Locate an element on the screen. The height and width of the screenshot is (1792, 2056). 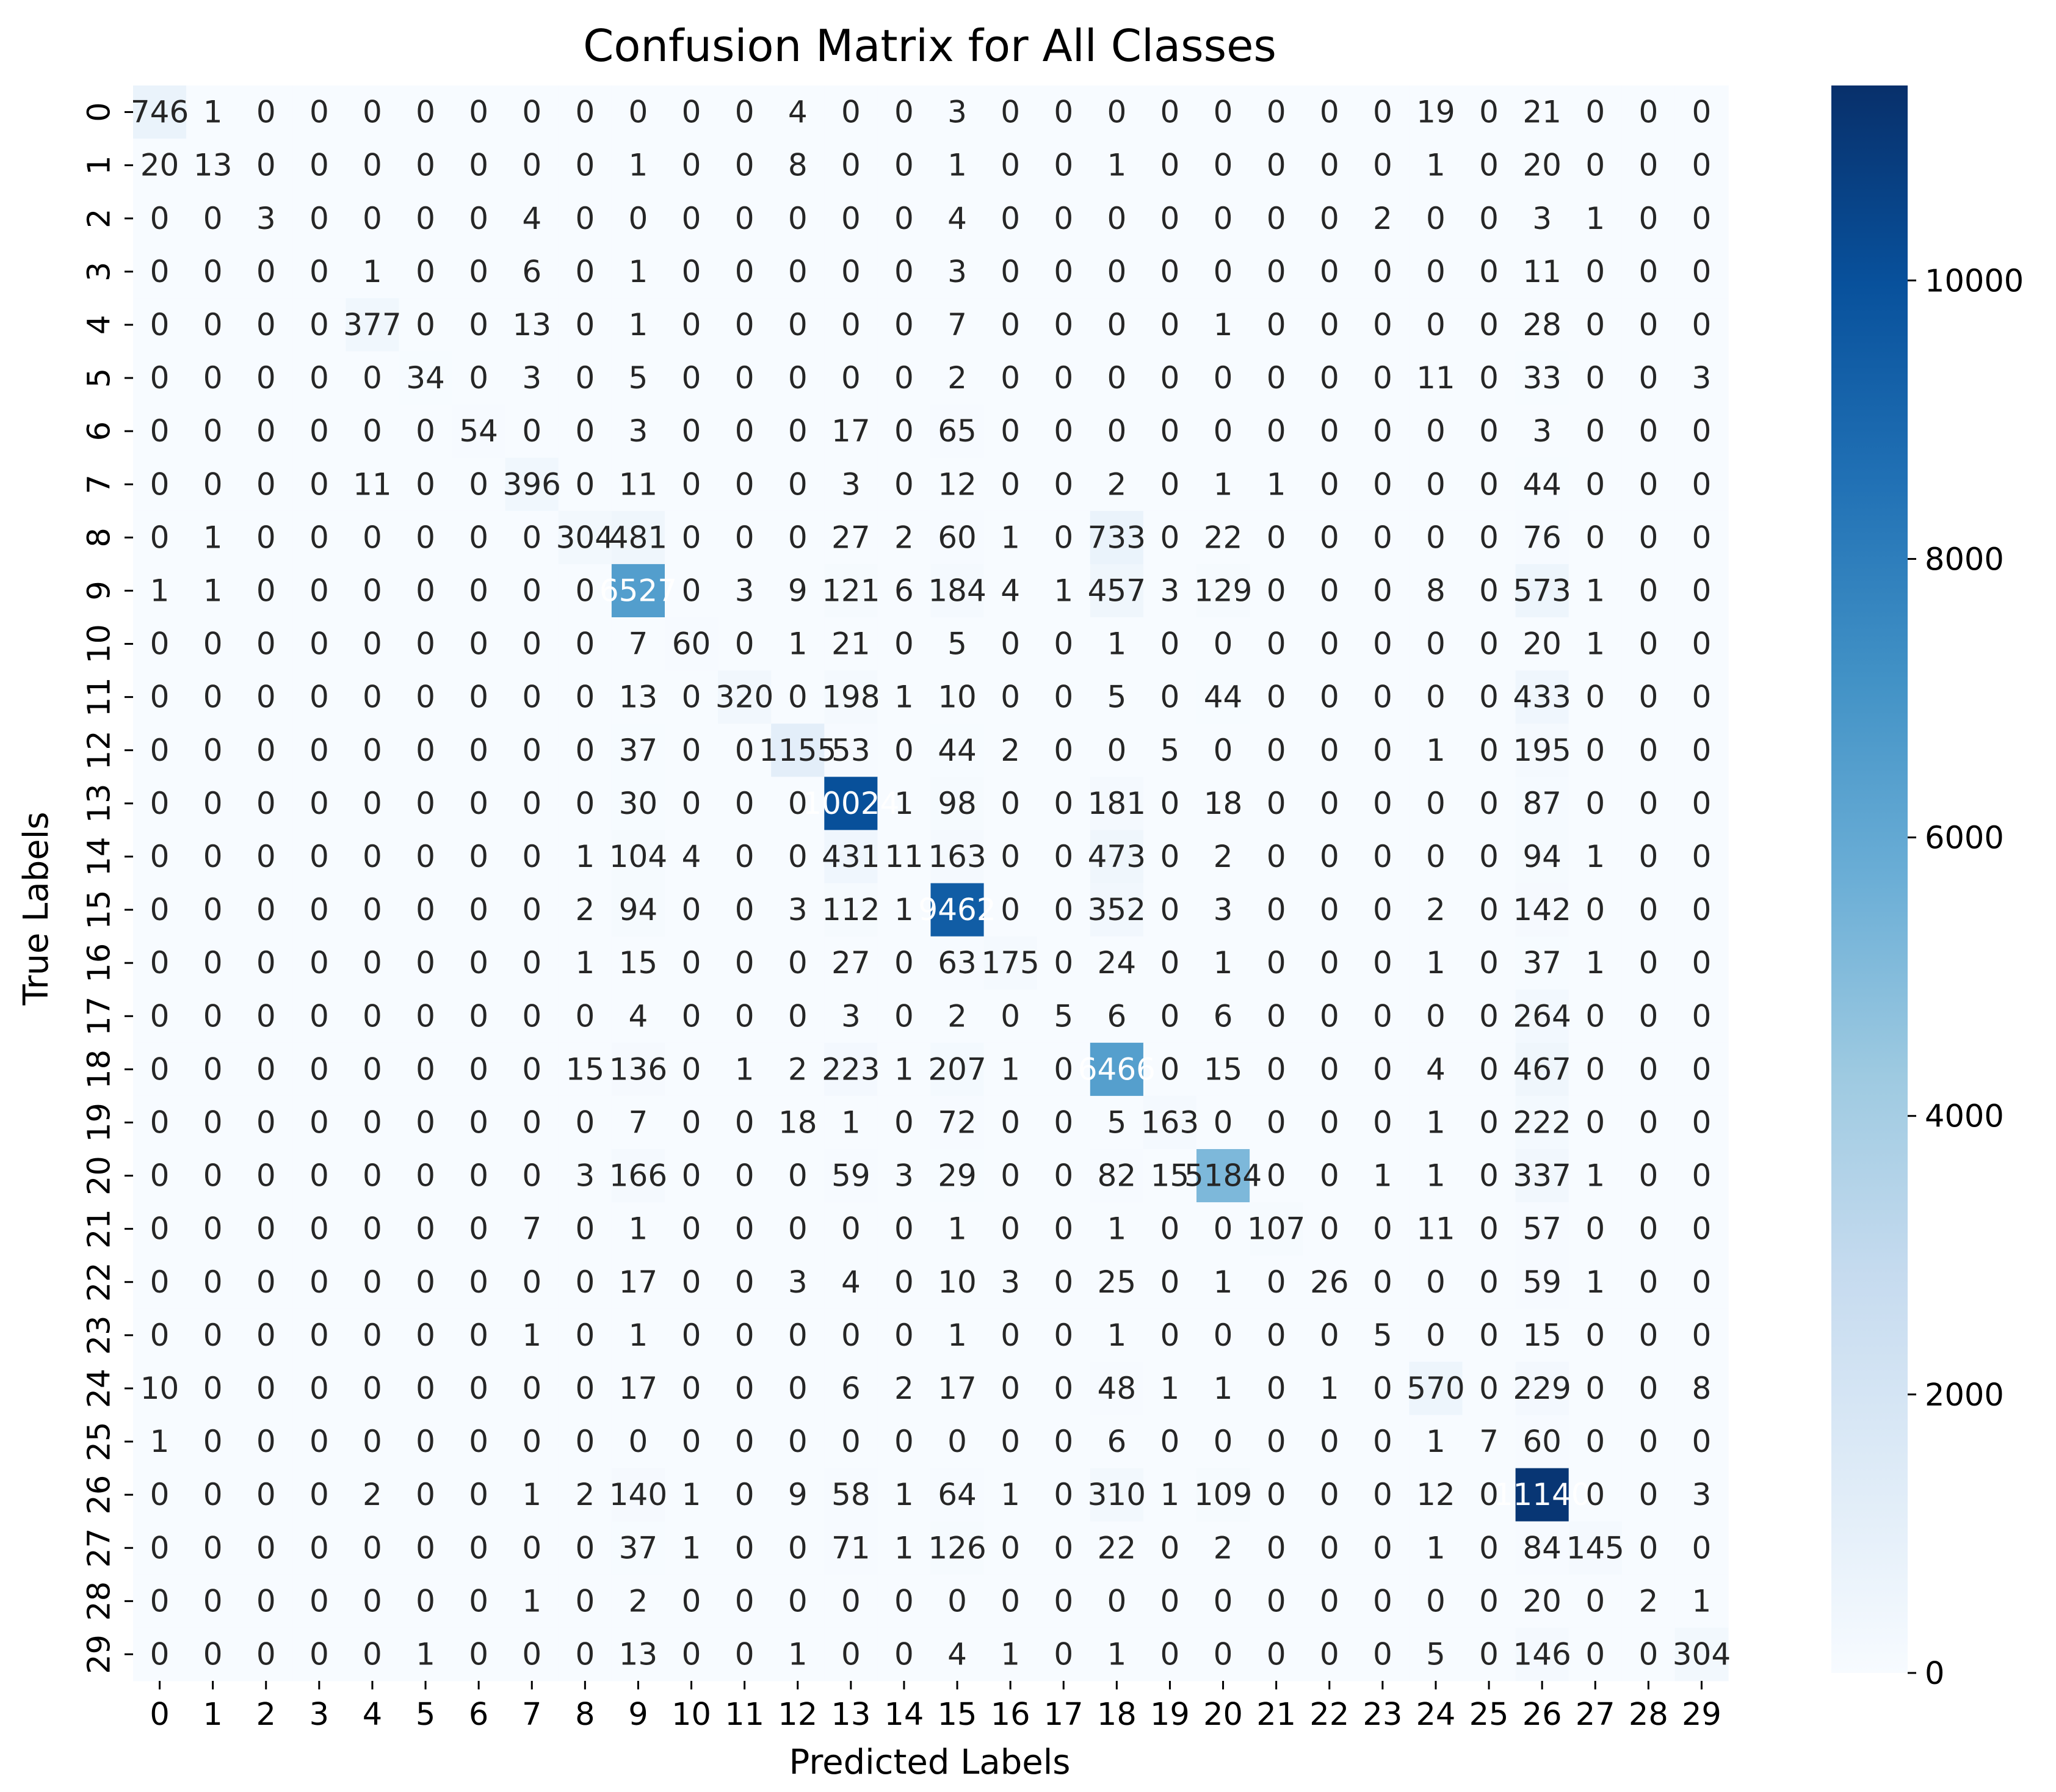
cell-value-10-12: 1 is located at coordinates (798, 644).